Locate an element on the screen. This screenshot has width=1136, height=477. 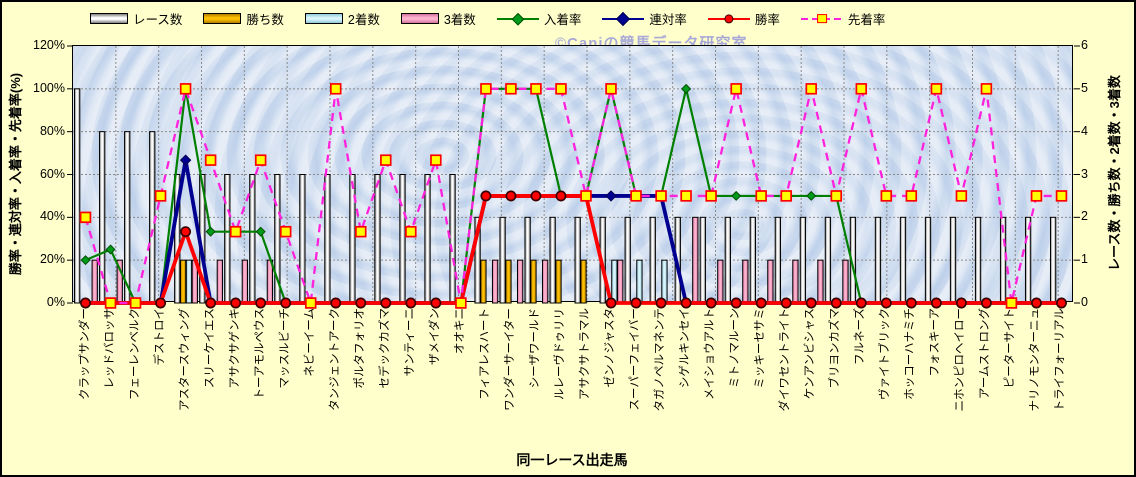
left-tick-60%: 60% is located at coordinates (52, 173).